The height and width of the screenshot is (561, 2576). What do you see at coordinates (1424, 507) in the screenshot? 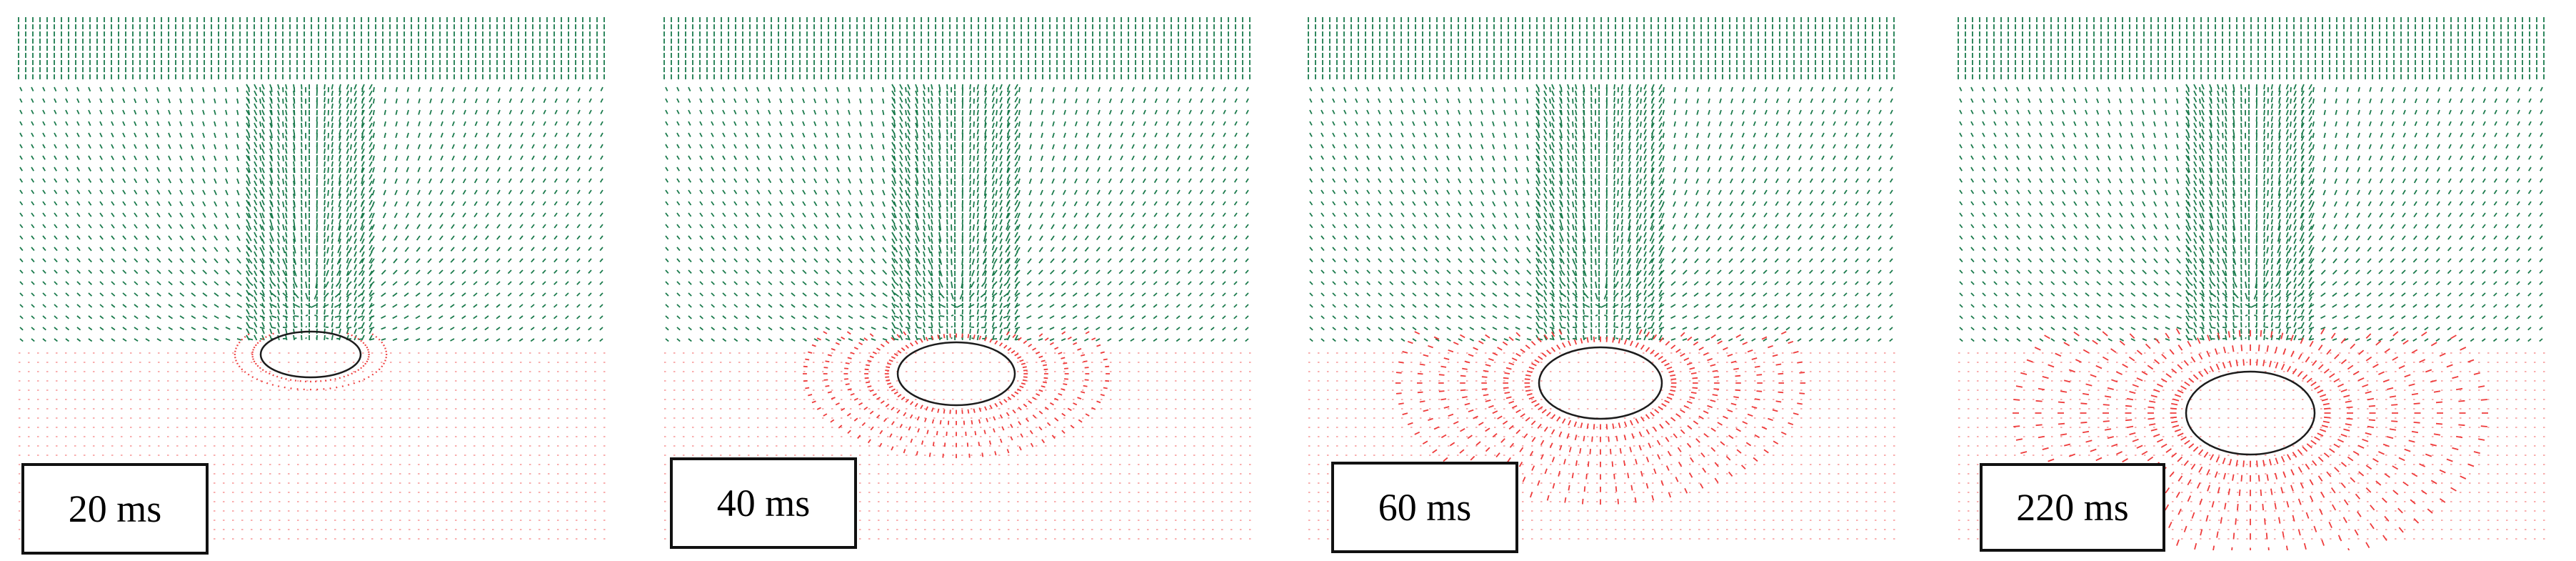
I see `time-label: 60 ms` at bounding box center [1424, 507].